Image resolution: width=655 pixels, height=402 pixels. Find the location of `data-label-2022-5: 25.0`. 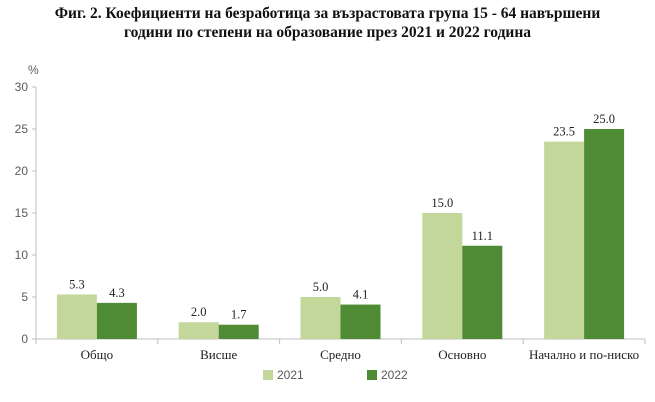

data-label-2022-5: 25.0 is located at coordinates (604, 119).